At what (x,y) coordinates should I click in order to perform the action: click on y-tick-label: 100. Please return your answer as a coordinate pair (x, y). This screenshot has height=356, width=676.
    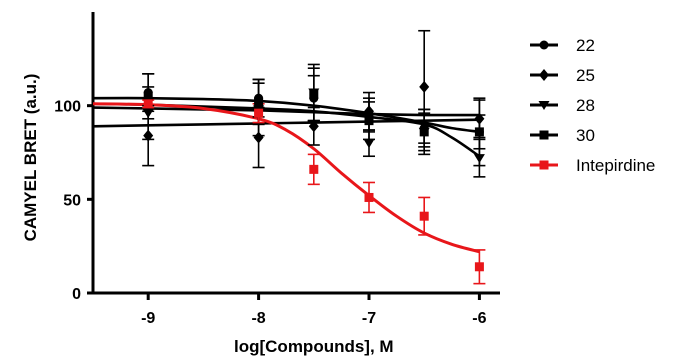
    Looking at the image, I should click on (67, 107).